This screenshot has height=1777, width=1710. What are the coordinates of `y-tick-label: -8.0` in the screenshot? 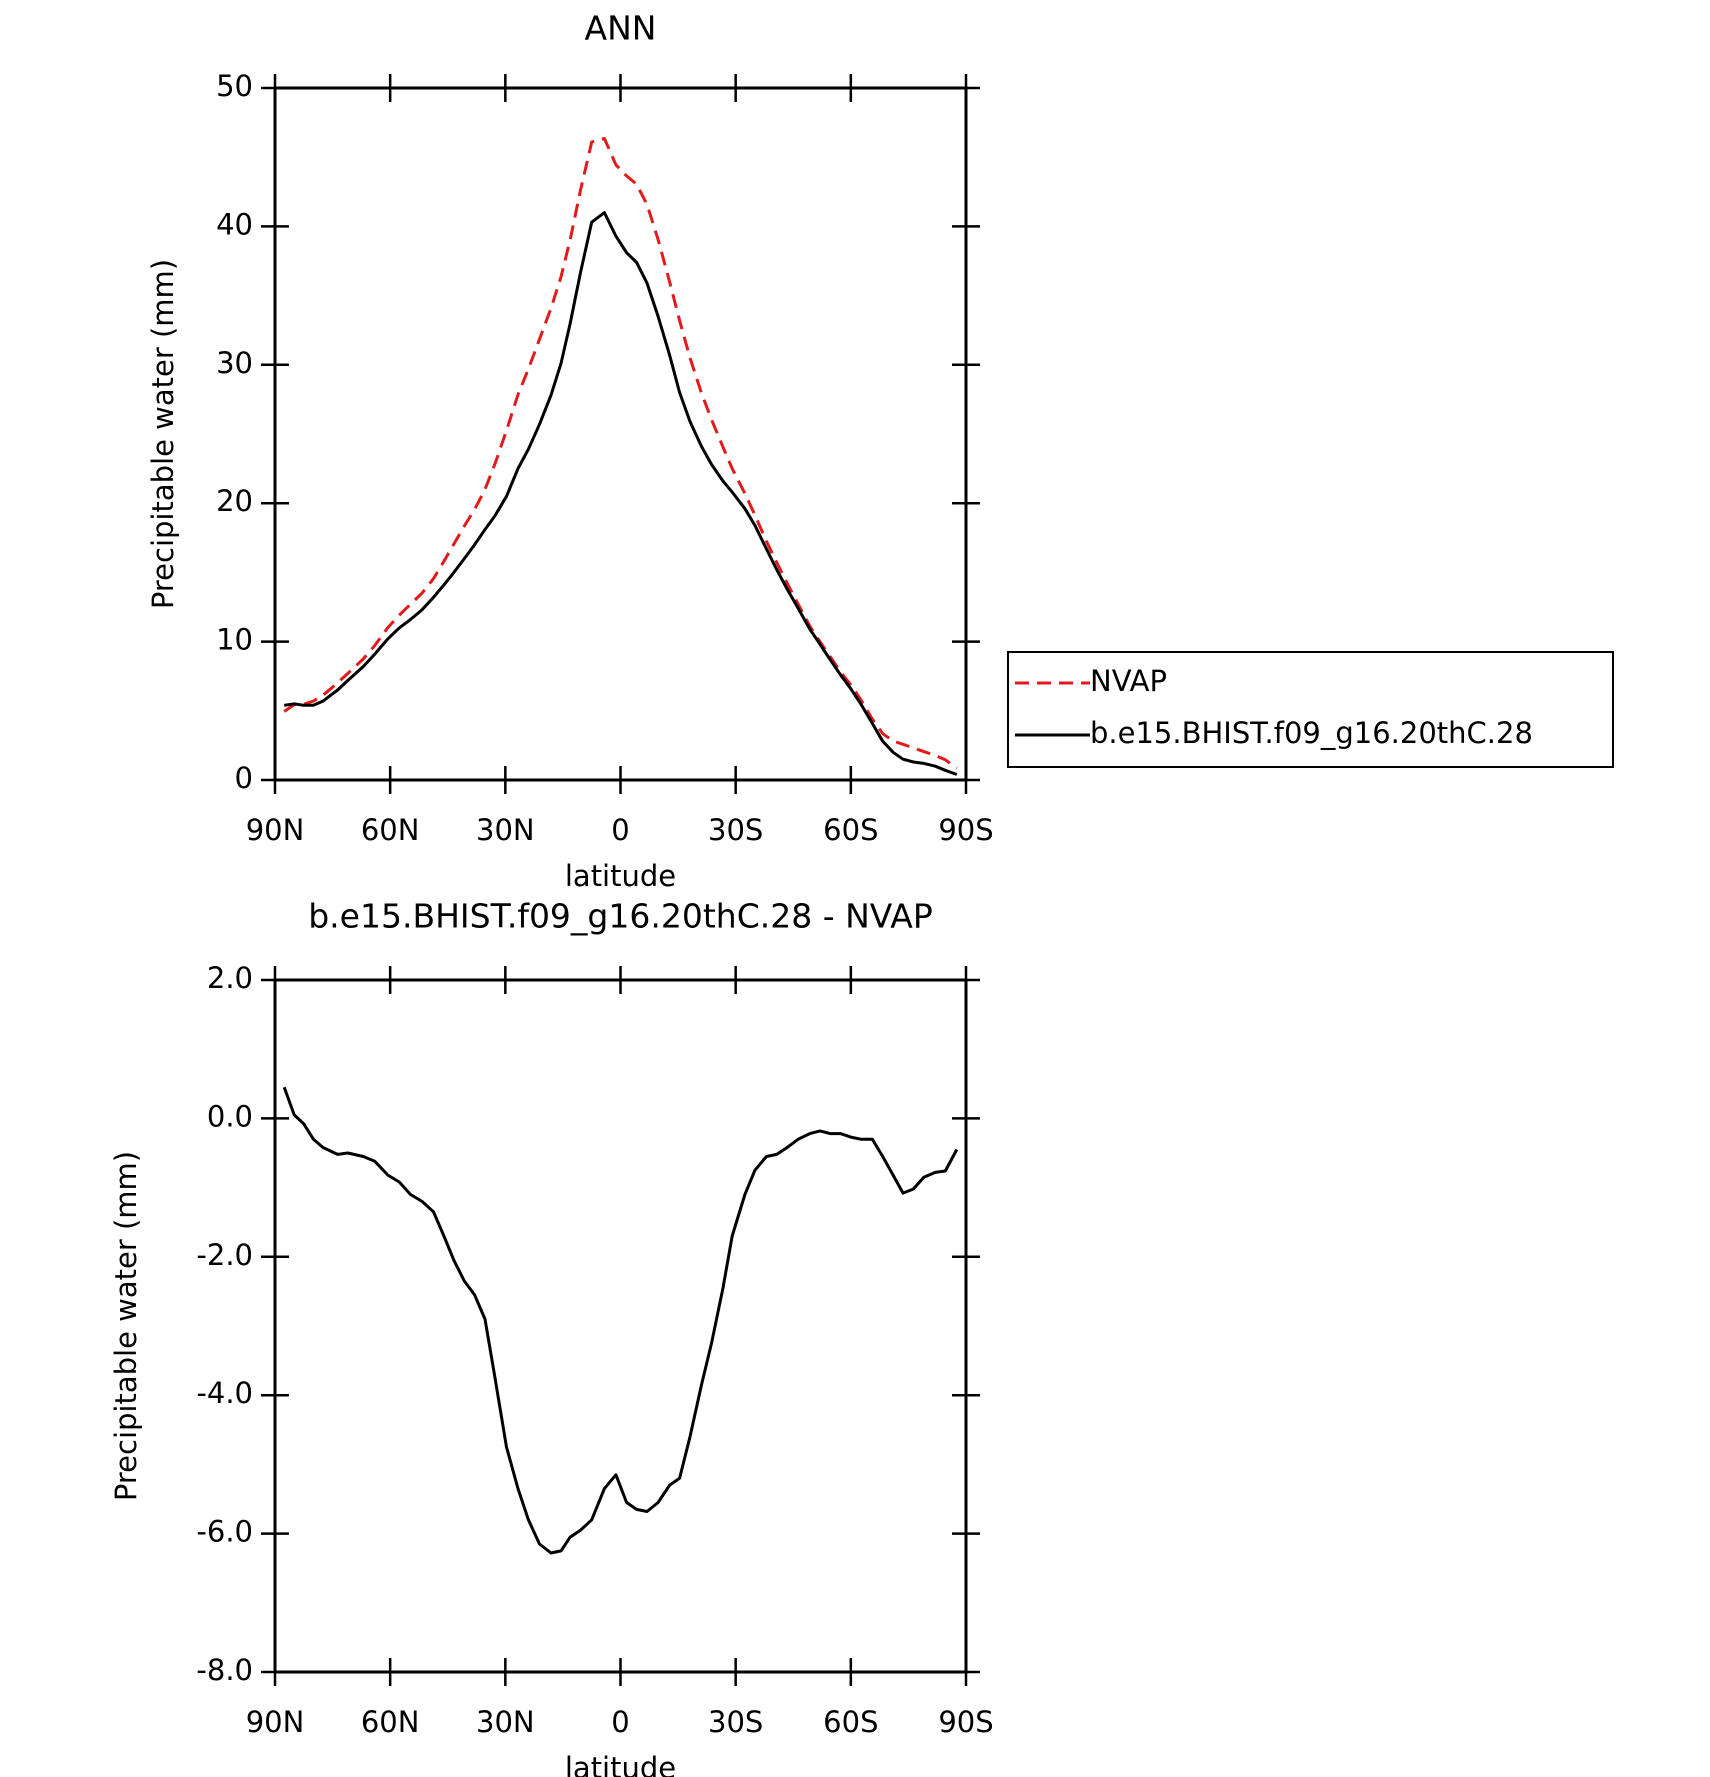 It's located at (224, 1670).